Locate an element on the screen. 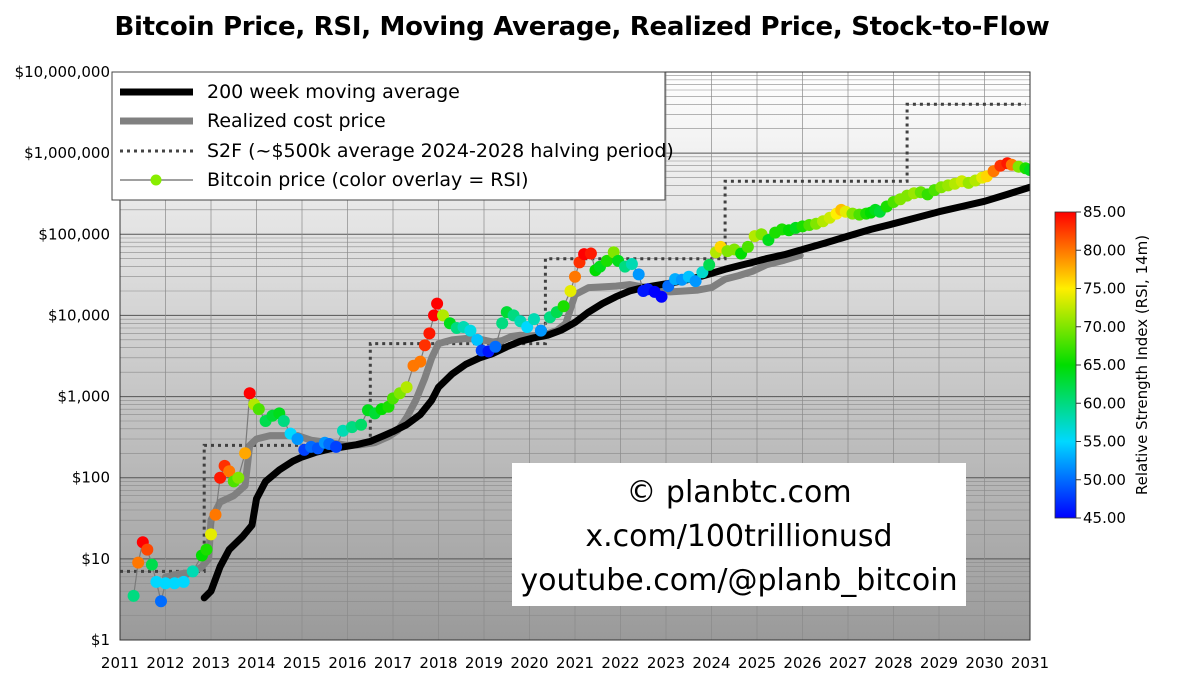 This screenshot has width=1200, height=686. y-tick-label: $10 is located at coordinates (95, 559).